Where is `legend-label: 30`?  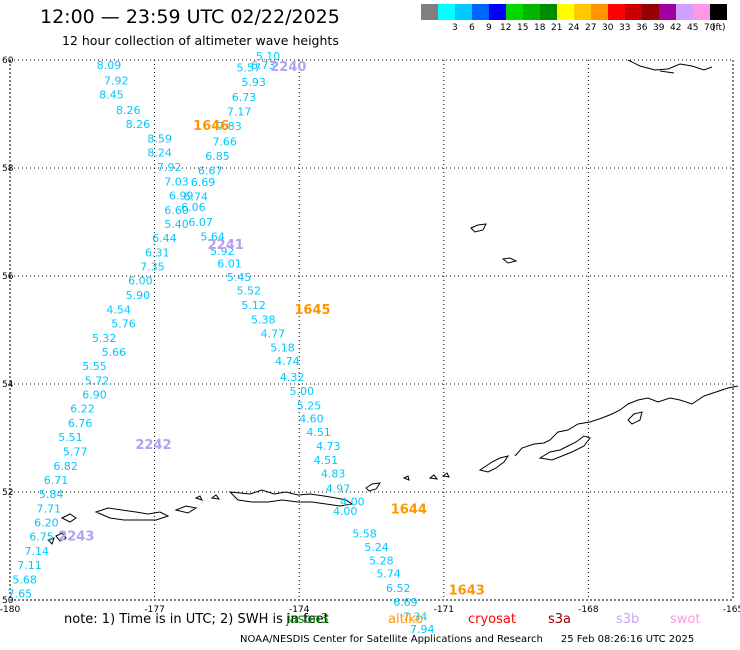
legend-label: 30 is located at coordinates (608, 28).